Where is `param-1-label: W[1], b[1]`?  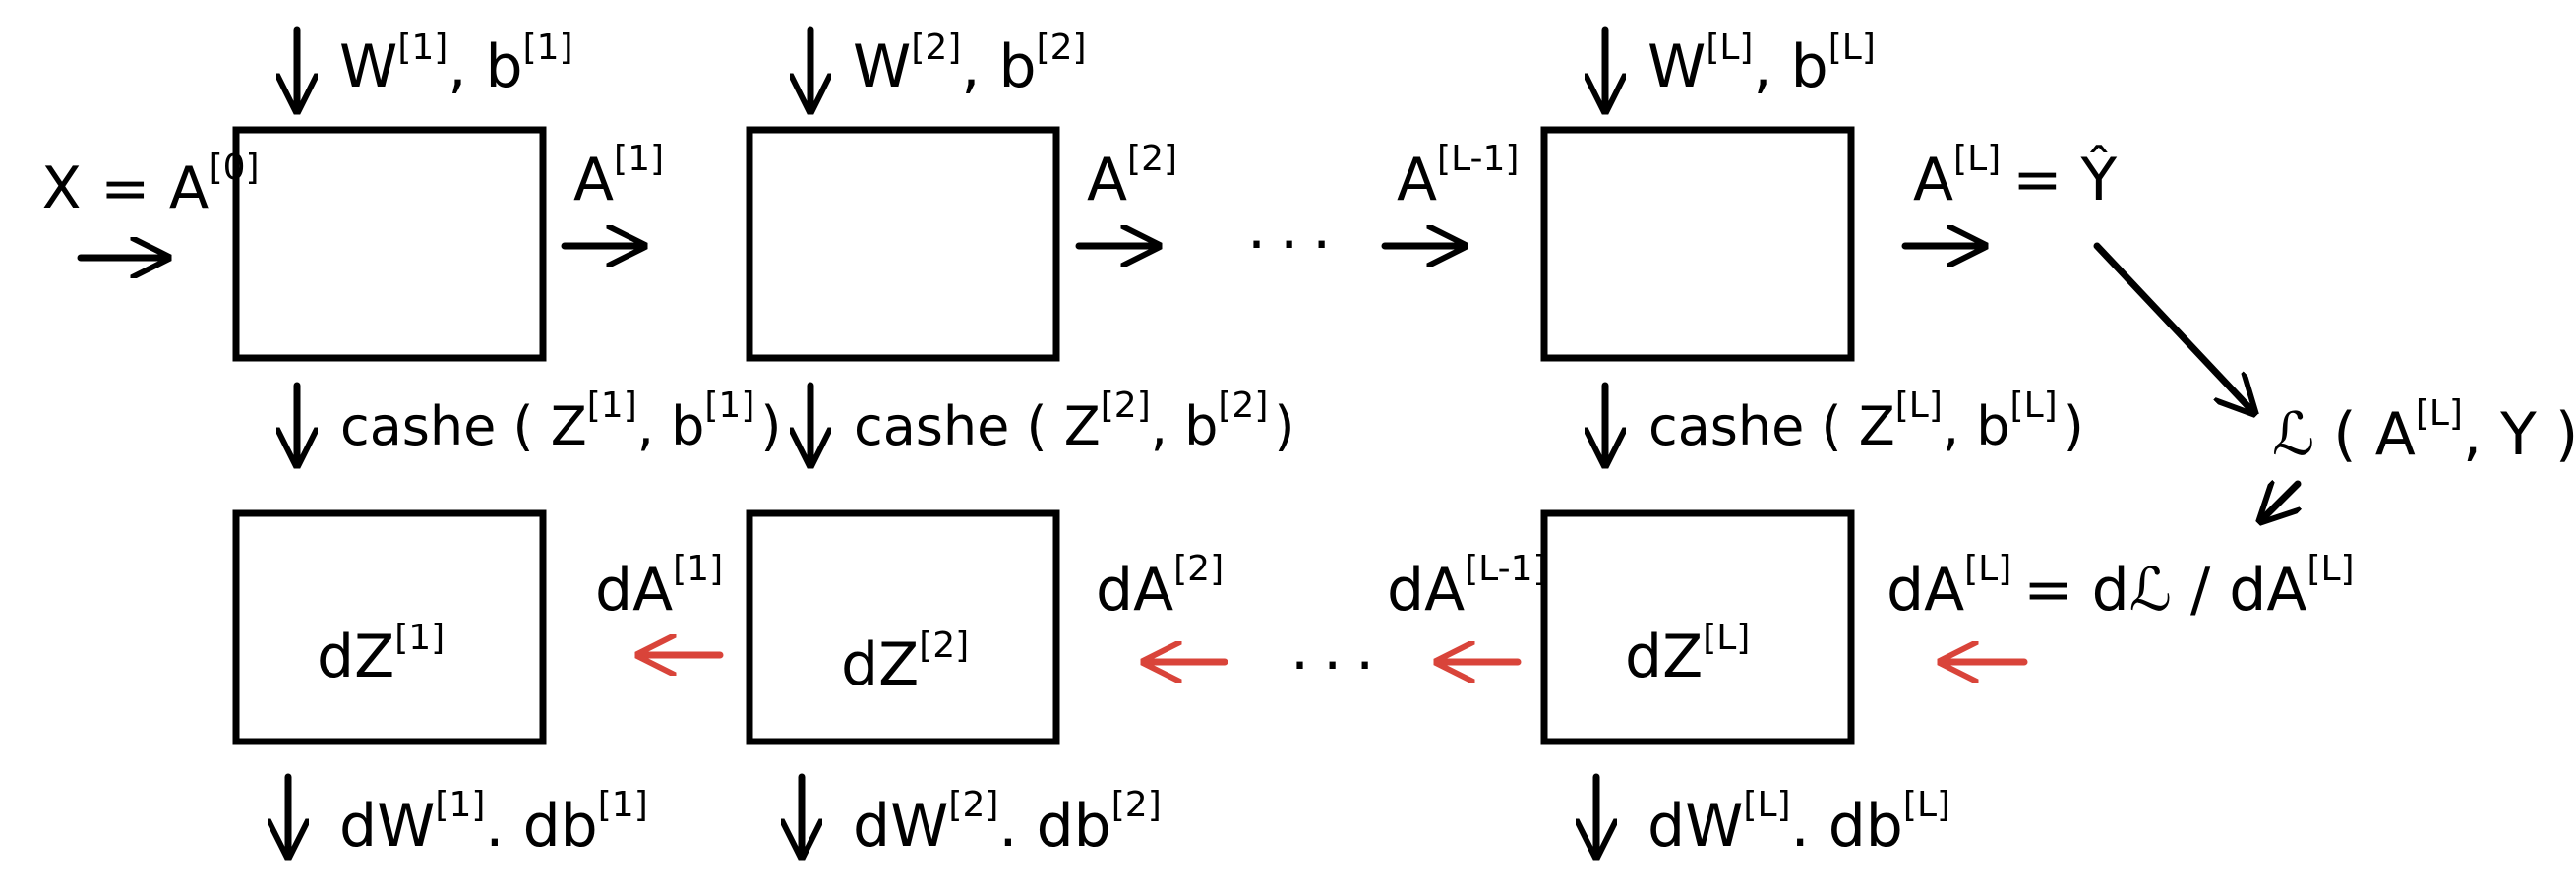 param-1-label: W[1], b[1] is located at coordinates (456, 64).